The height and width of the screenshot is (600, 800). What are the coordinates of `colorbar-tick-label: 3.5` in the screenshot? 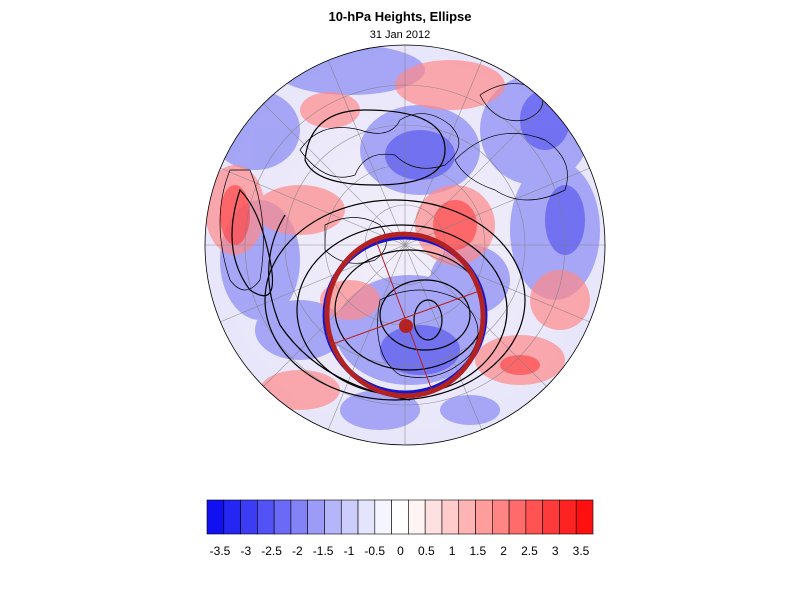 It's located at (581, 551).